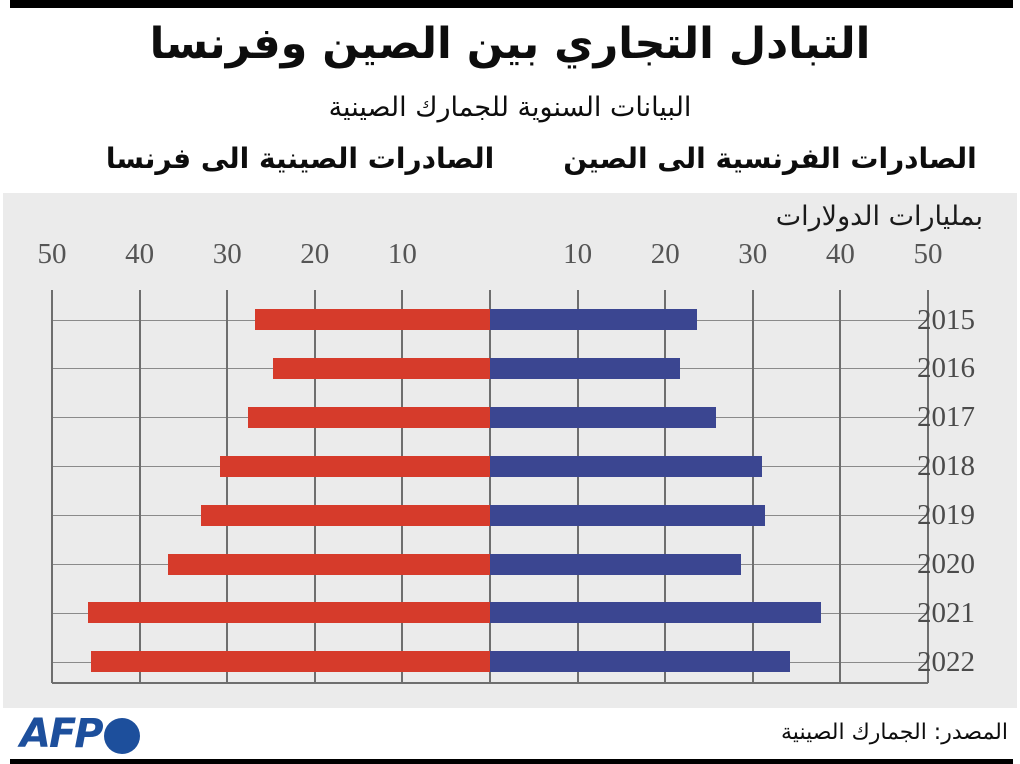 This screenshot has width=1020, height=764. Describe the element at coordinates (770, 158) in the screenshot. I see `right-series-label: الصادرات الفرنسية الى الصين` at that location.